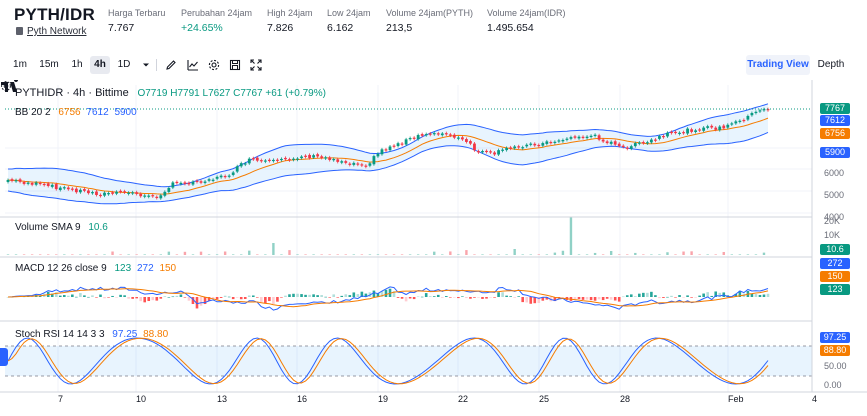  Describe the element at coordinates (124, 64) in the screenshot. I see `interval-1d: 1D` at that location.